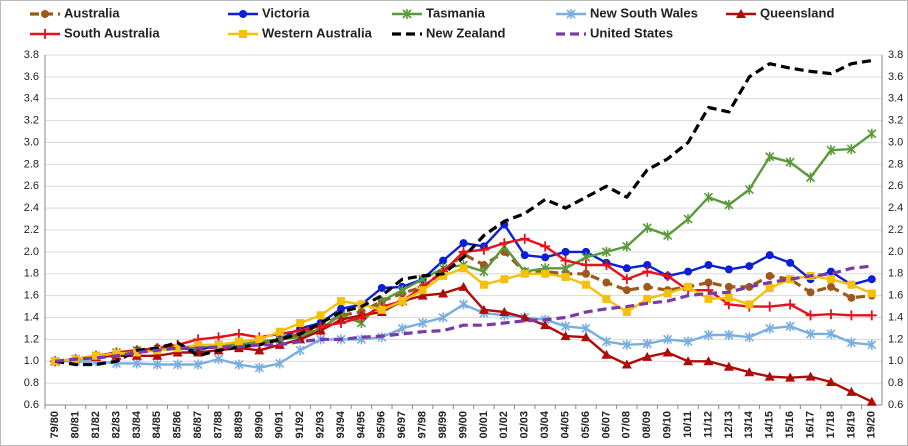 Image resolution: width=908 pixels, height=446 pixels. What do you see at coordinates (606, 425) in the screenshot?
I see `x-tick-label: 06/07` at bounding box center [606, 425].